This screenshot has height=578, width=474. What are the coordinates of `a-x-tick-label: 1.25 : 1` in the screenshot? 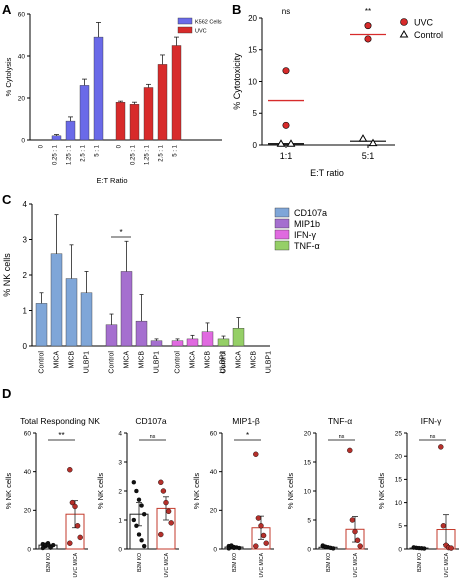 It's located at (148, 154).